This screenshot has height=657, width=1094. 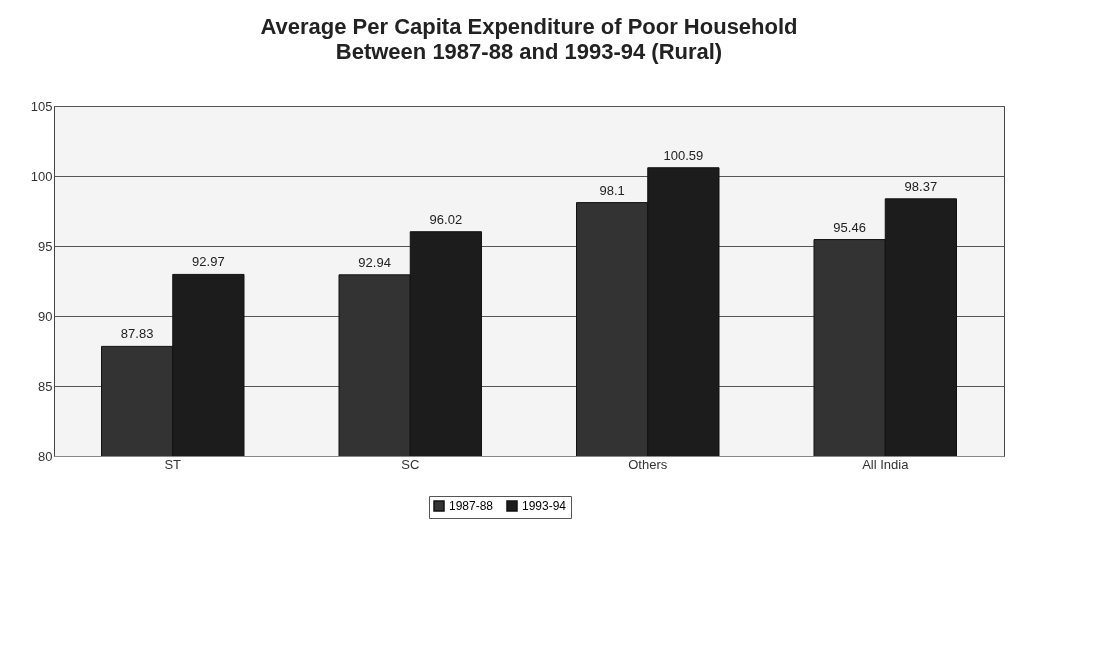 I want to click on data-label: 100.59, so click(x=683, y=155).